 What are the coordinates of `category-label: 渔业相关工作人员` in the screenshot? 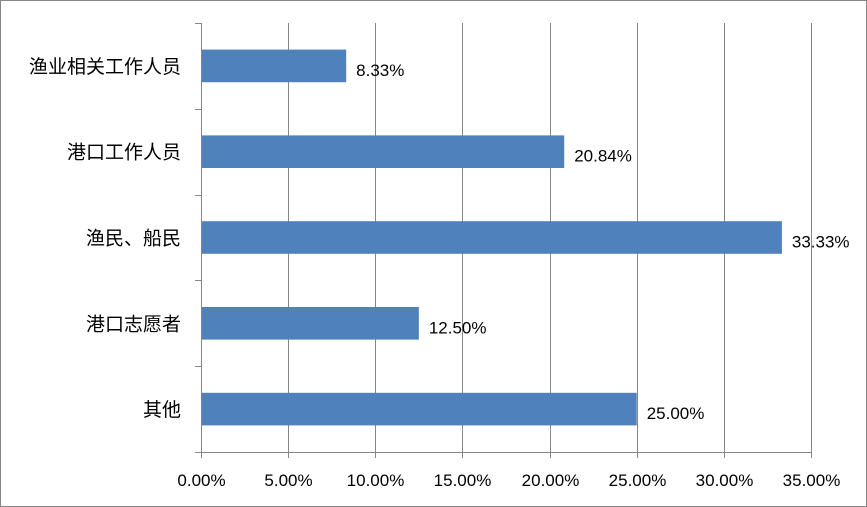 It's located at (105, 67).